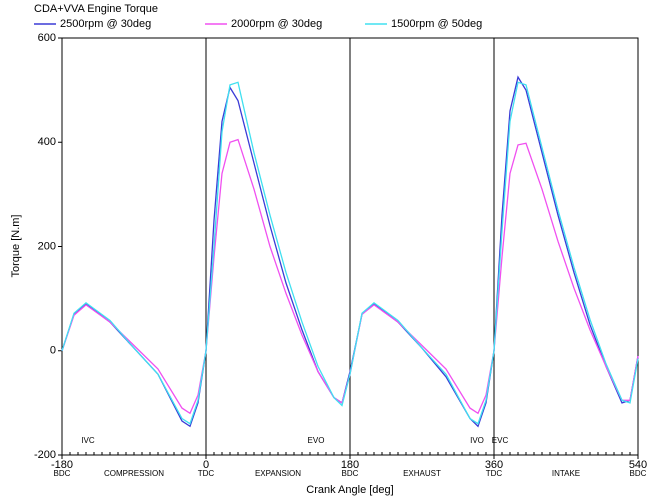 This screenshot has width=648, height=498. What do you see at coordinates (278, 473) in the screenshot?
I see `phase-label: EXPANSION` at bounding box center [278, 473].